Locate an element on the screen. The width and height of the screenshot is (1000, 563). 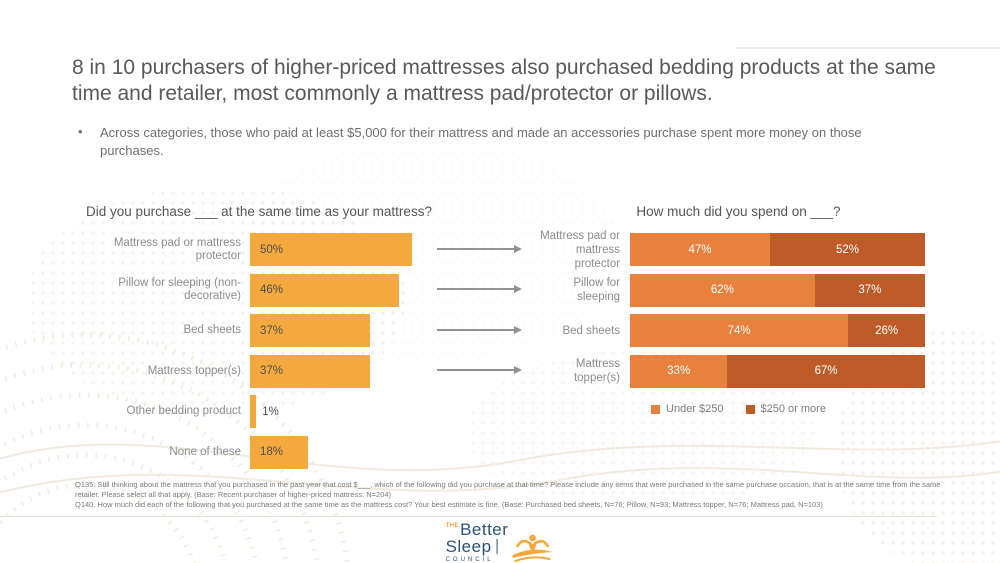
category-label: None of these is located at coordinates (205, 451).